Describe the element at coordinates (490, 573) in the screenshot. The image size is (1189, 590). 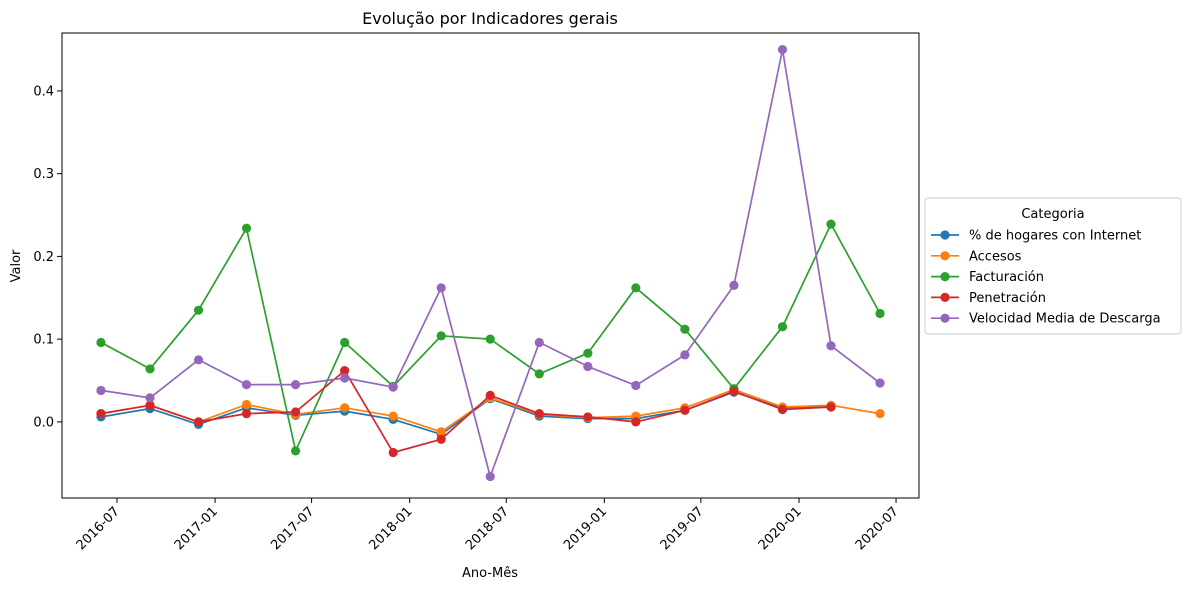
I see `x-axis-label: Ano-Mês` at that location.